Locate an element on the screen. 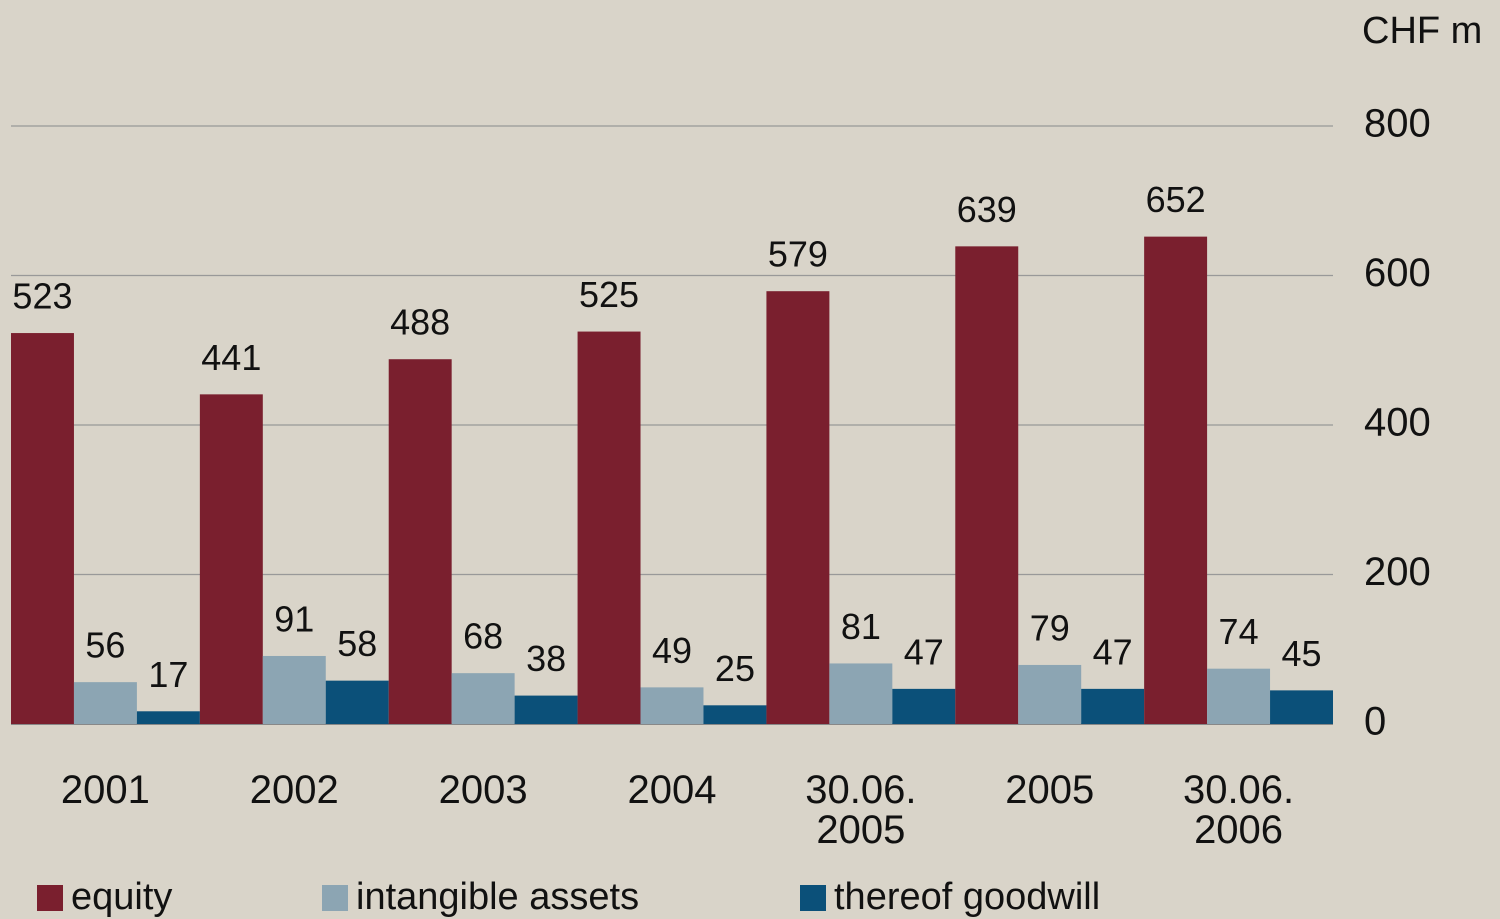  legend-label: equity is located at coordinates (122, 897).